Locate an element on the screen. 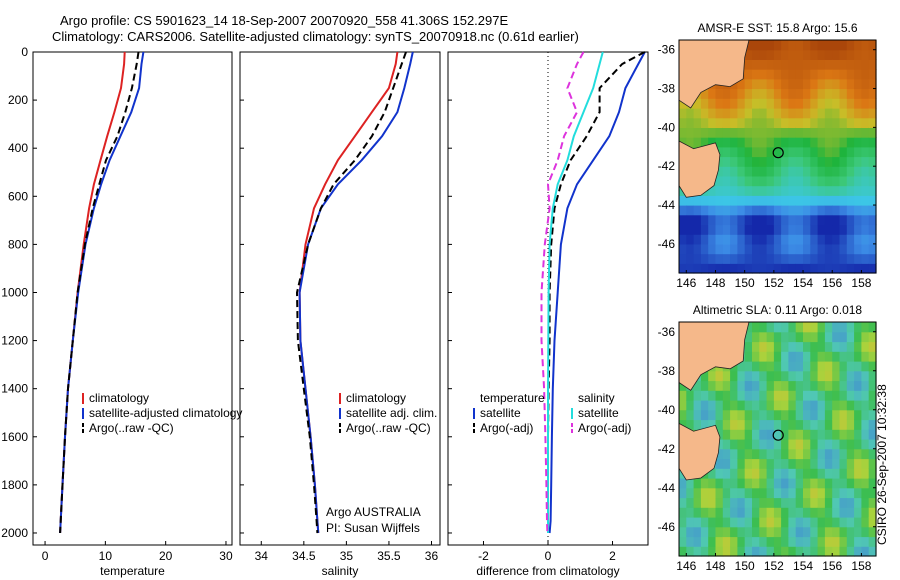 Image resolution: width=900 pixels, height=580 pixels. legend-label: satellite is located at coordinates (500, 413).